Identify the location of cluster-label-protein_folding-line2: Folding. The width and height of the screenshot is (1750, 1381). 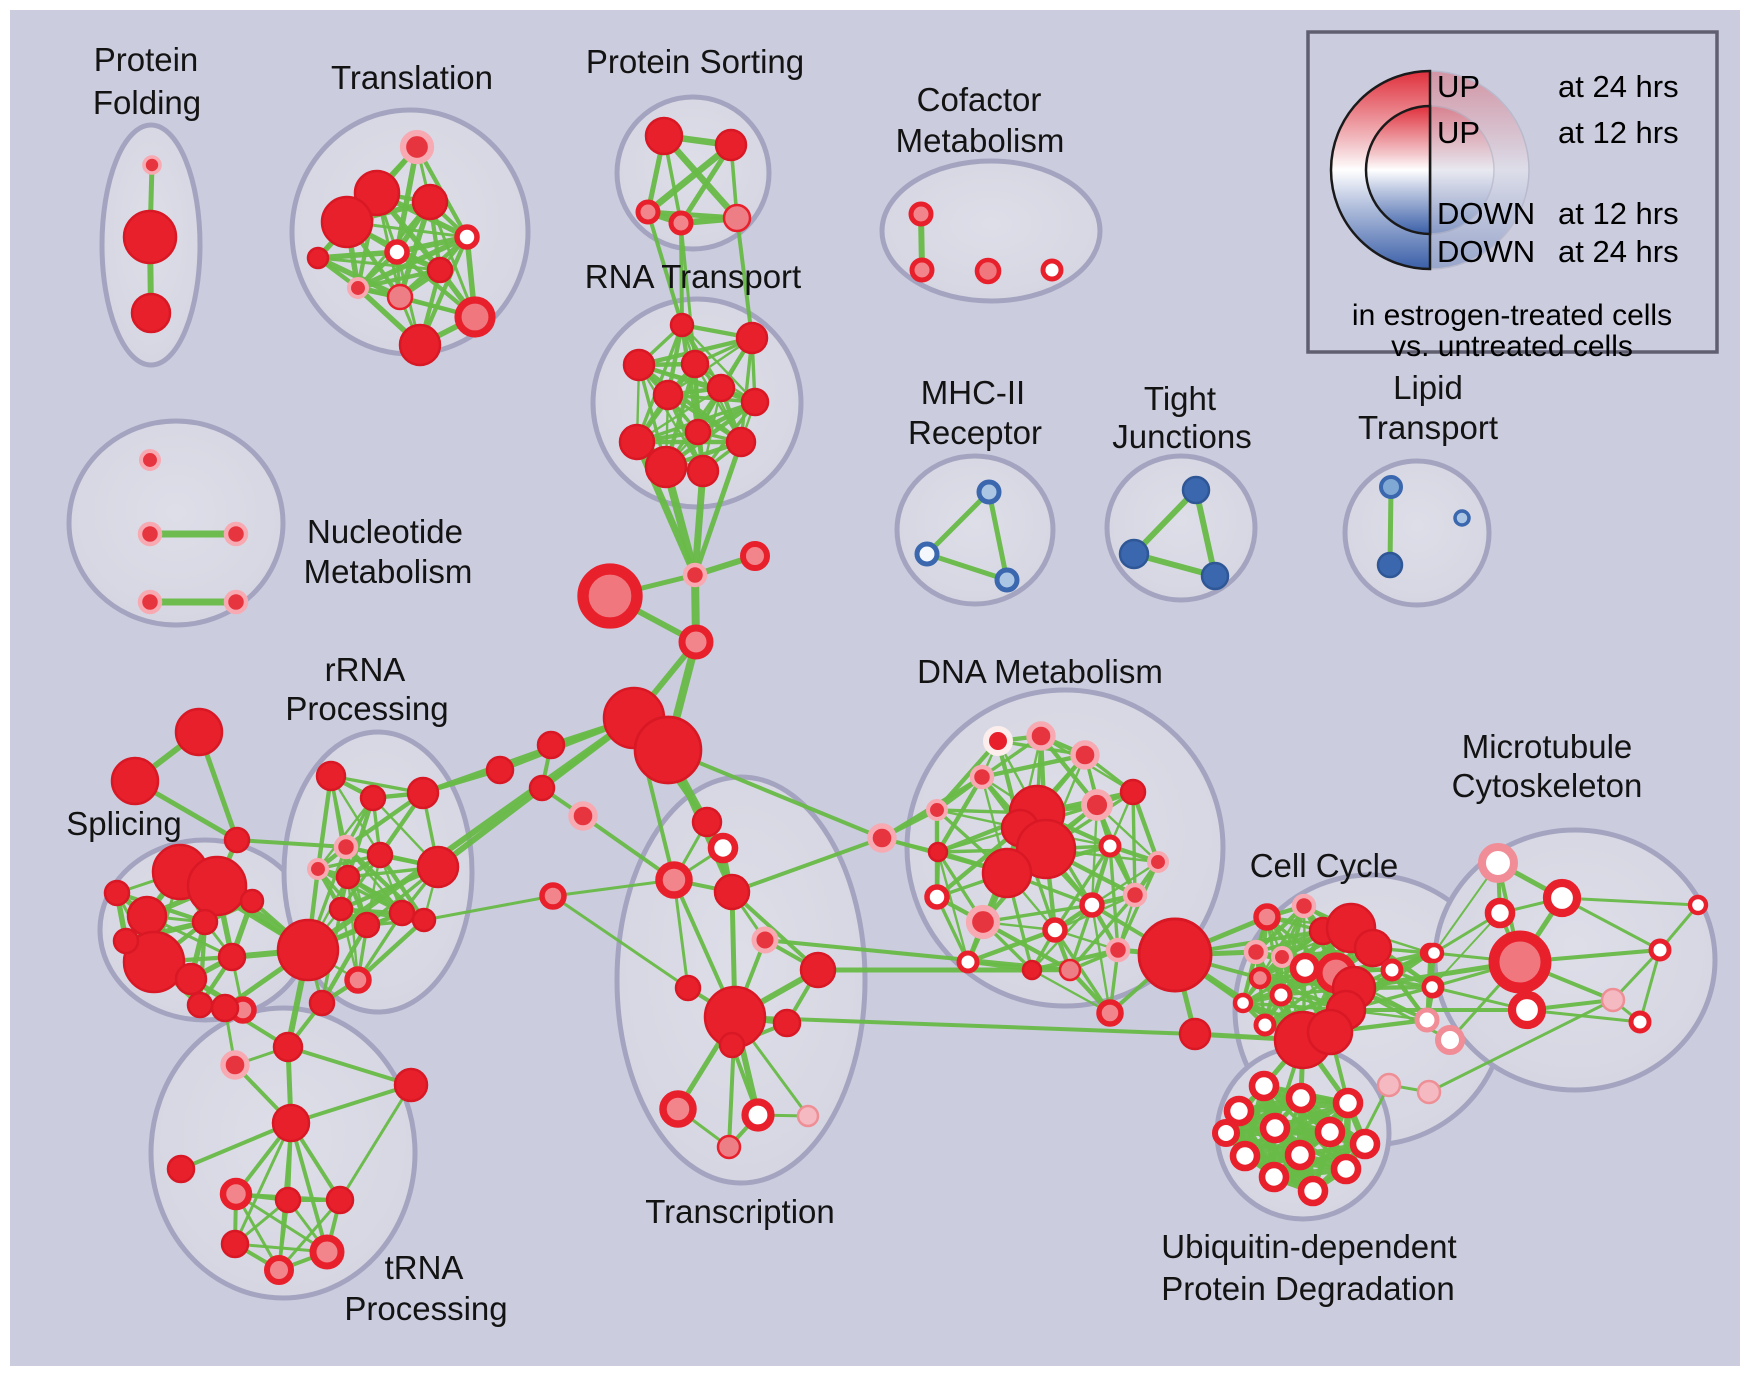
(147, 102).